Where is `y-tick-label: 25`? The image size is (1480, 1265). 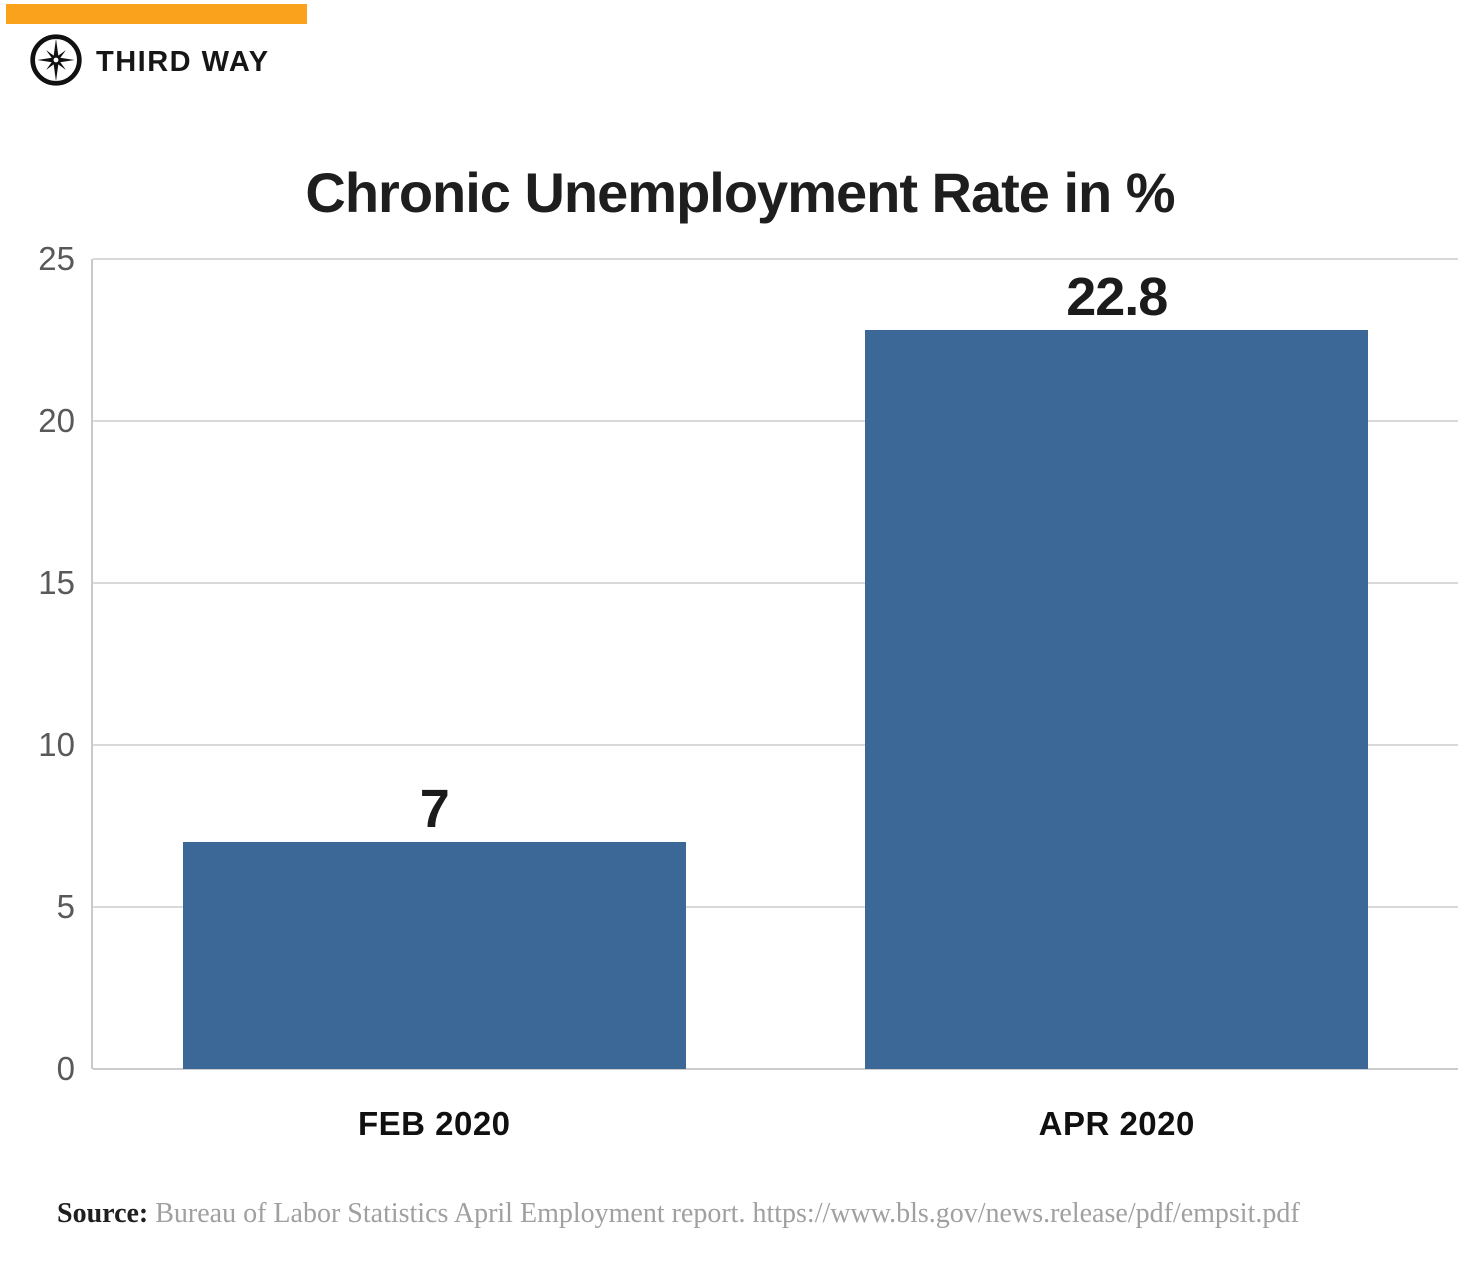
y-tick-label: 25 is located at coordinates (56, 258).